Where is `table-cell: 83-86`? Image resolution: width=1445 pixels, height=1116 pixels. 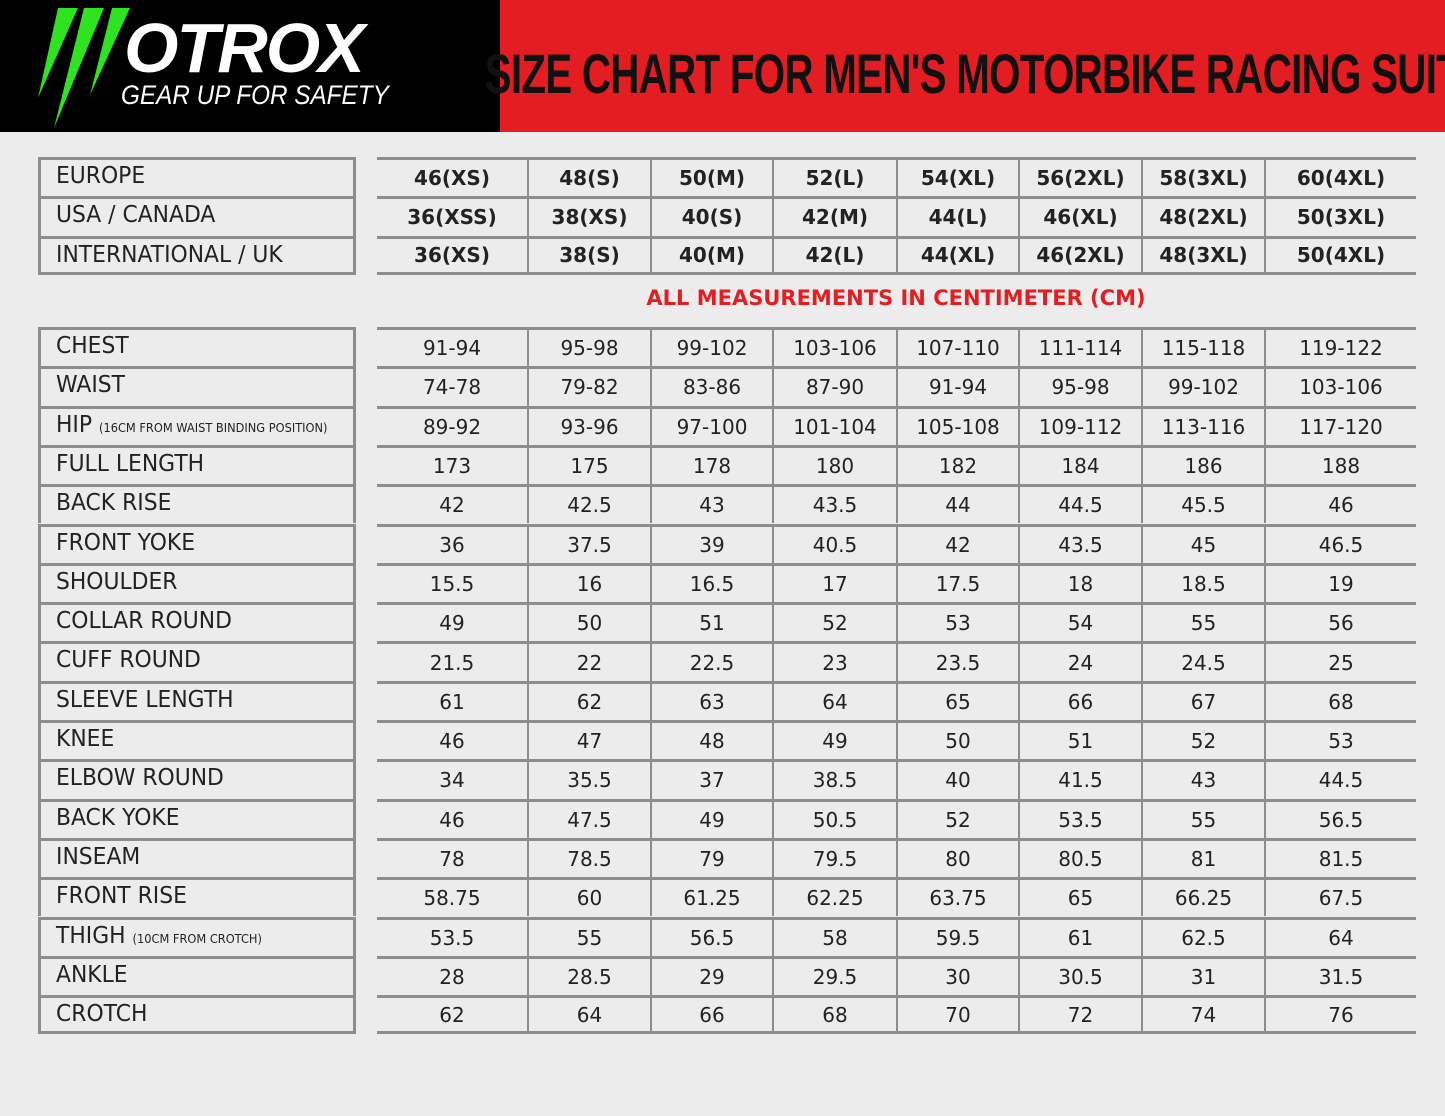
table-cell: 83-86 is located at coordinates (711, 387).